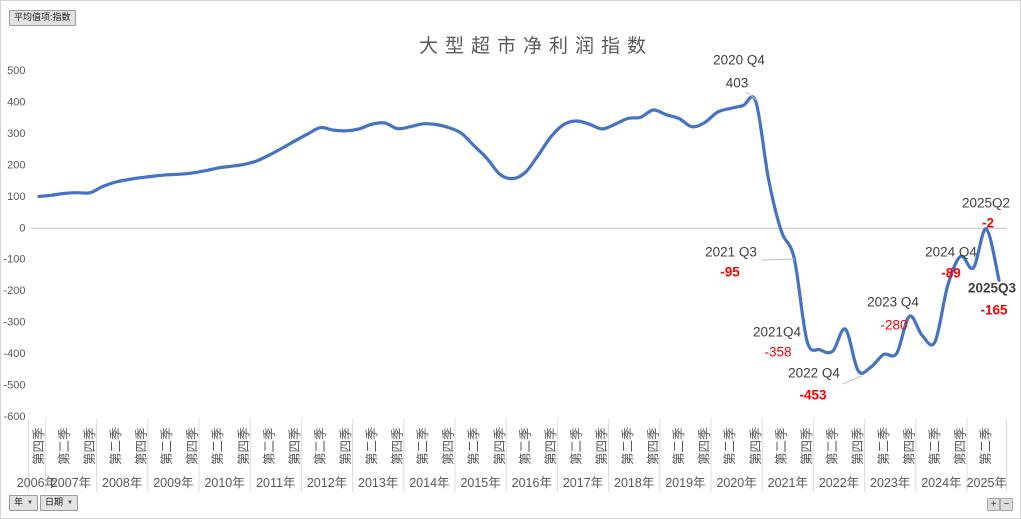 Image resolution: width=1021 pixels, height=519 pixels. What do you see at coordinates (14, 260) in the screenshot?
I see `y-axis-tick-label: -100` at bounding box center [14, 260].